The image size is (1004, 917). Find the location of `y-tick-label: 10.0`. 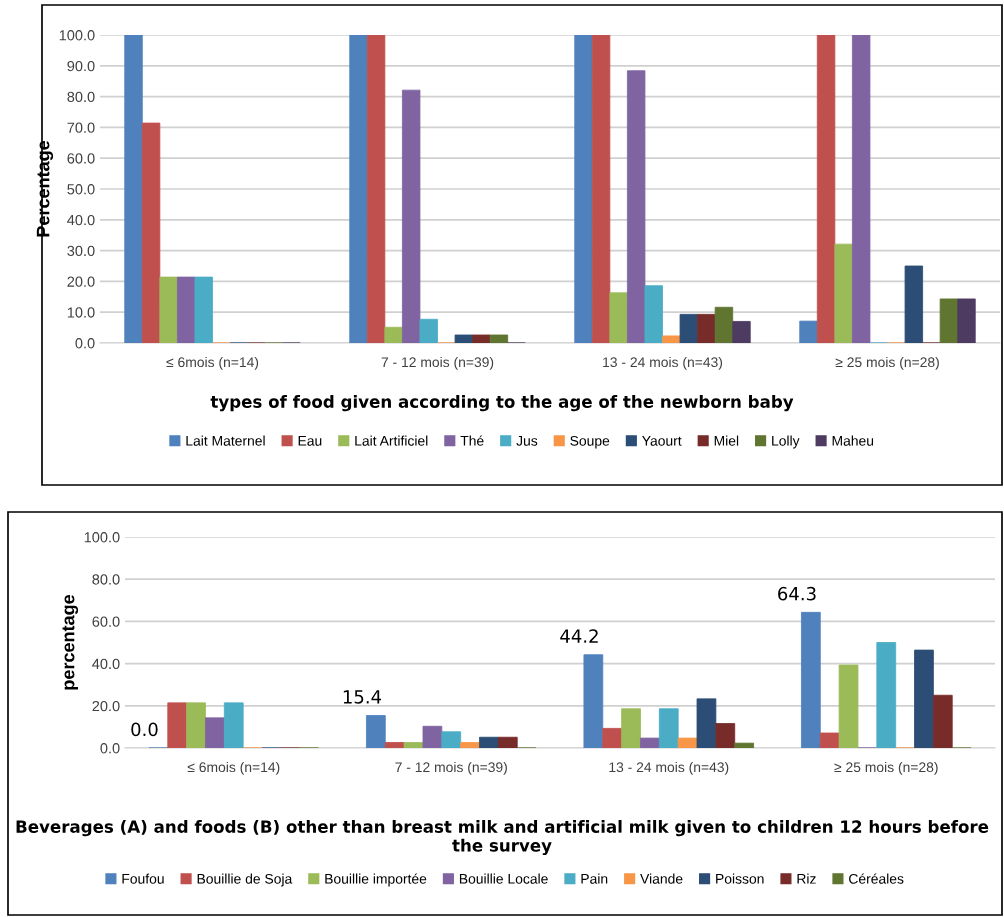

y-tick-label: 10.0 is located at coordinates (81, 312).